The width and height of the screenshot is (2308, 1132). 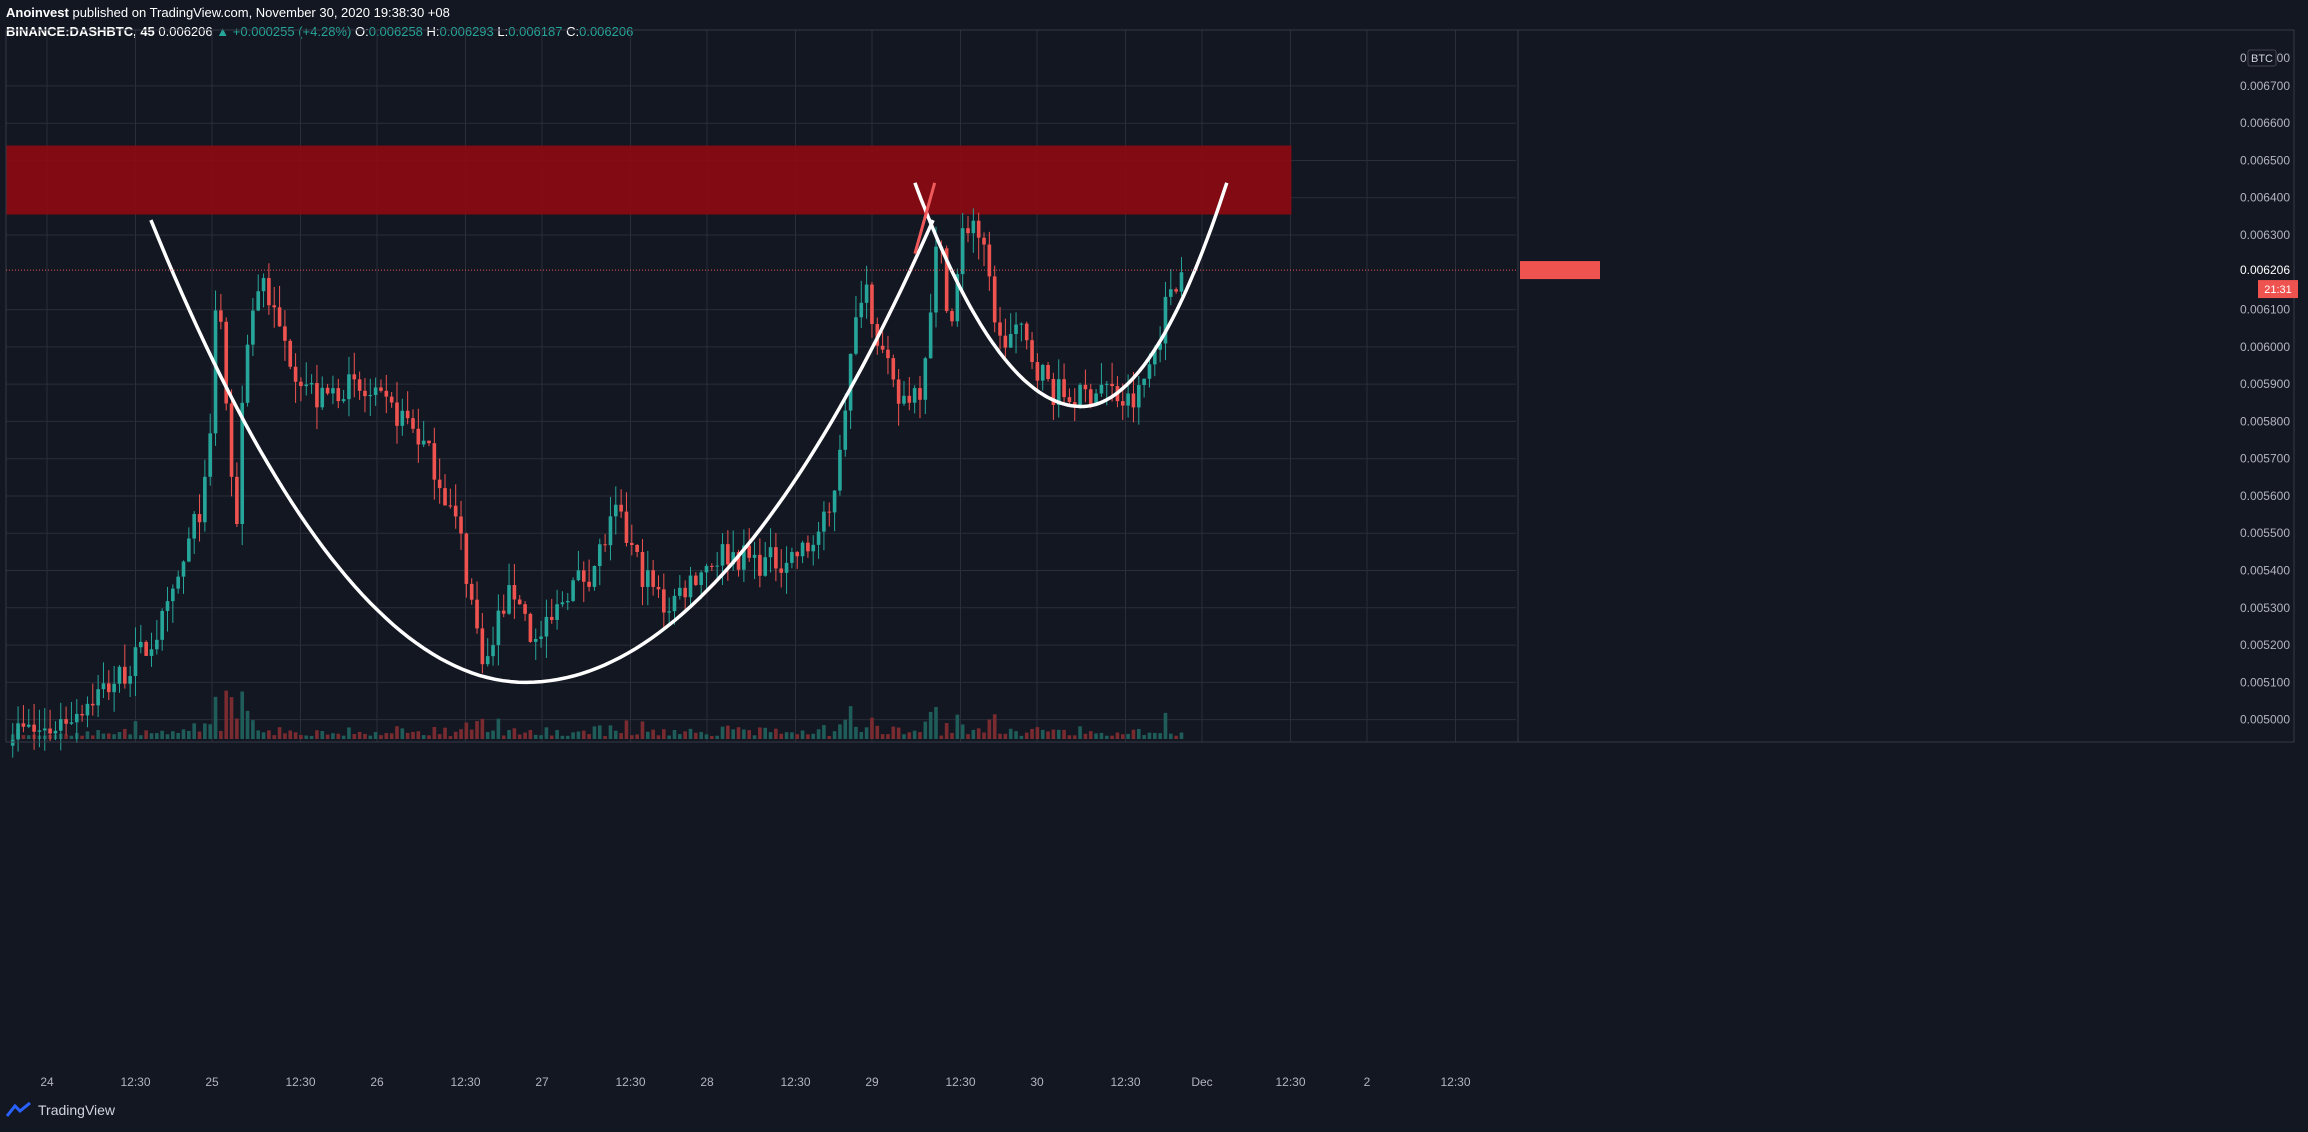 I want to click on tradingview-brand: TradingView, so click(x=77, y=1110).